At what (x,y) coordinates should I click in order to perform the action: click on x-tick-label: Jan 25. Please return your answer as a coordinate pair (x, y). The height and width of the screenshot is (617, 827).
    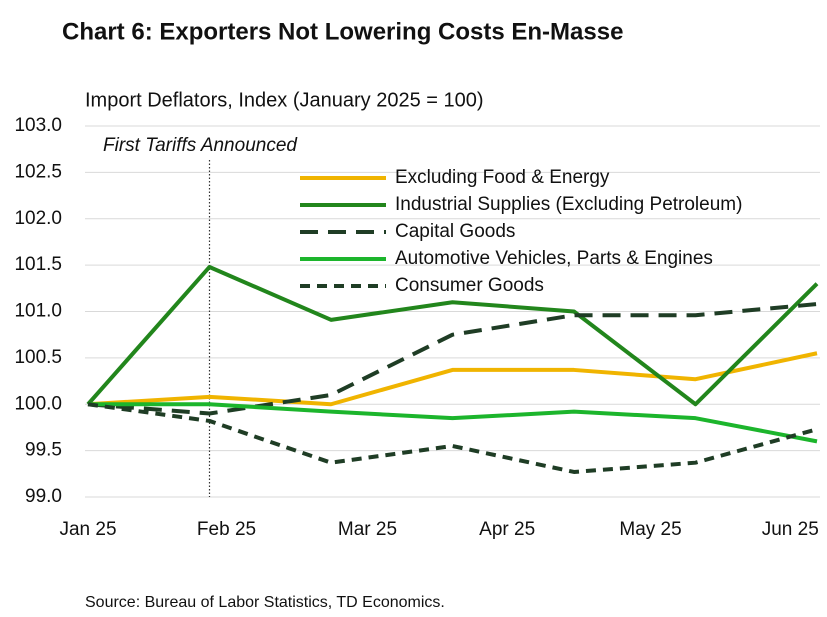
    Looking at the image, I should click on (87, 529).